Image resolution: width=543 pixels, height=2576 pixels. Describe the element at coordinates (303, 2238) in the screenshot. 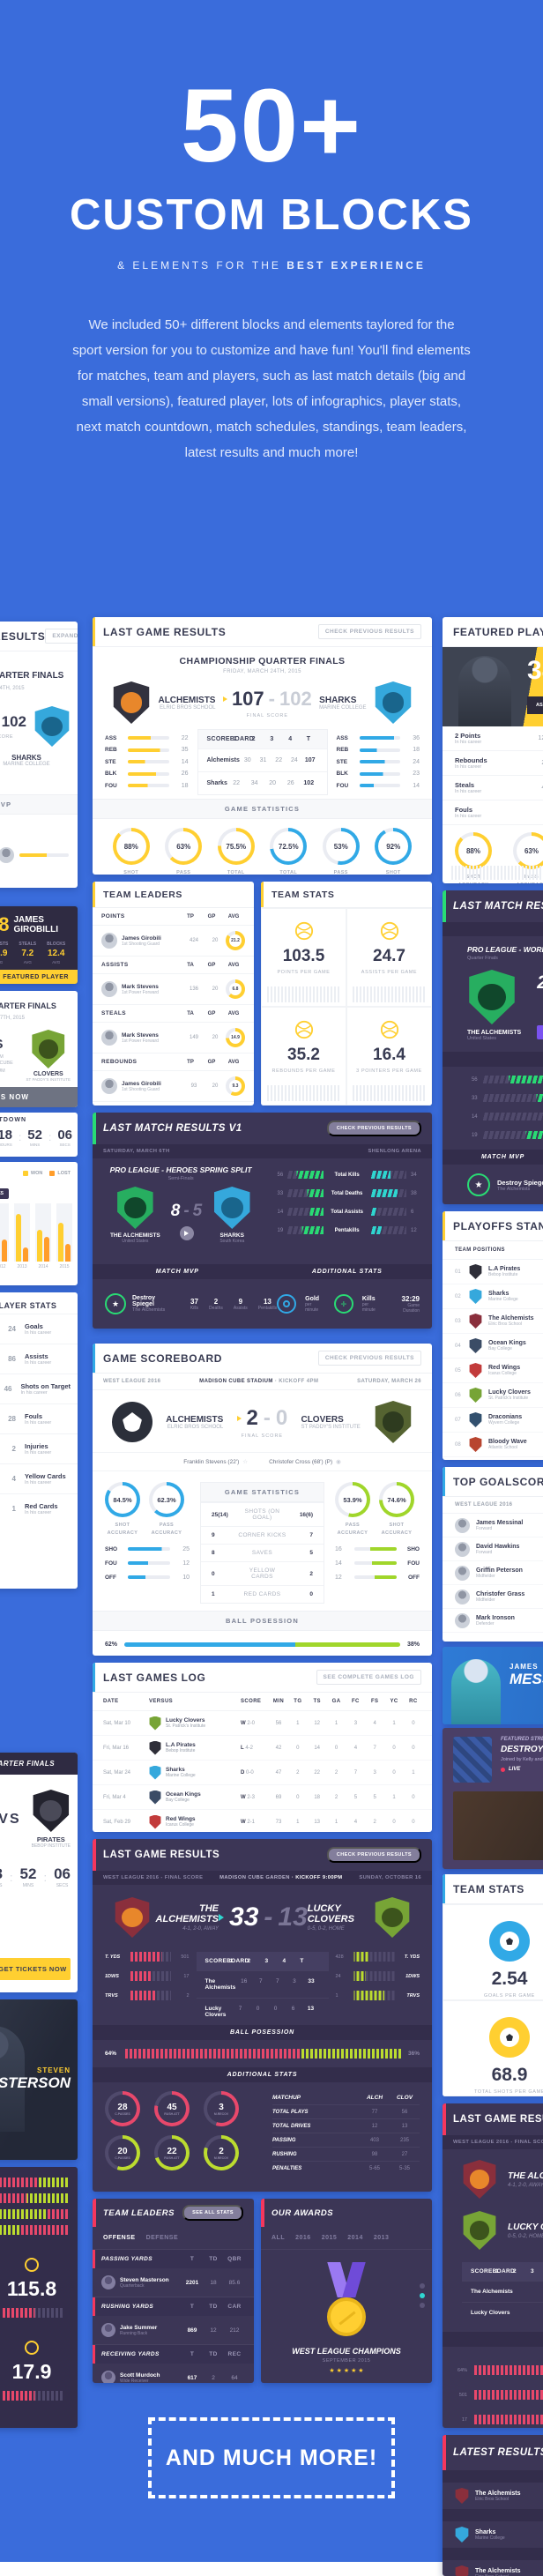

I see `year-tab: 2016` at that location.